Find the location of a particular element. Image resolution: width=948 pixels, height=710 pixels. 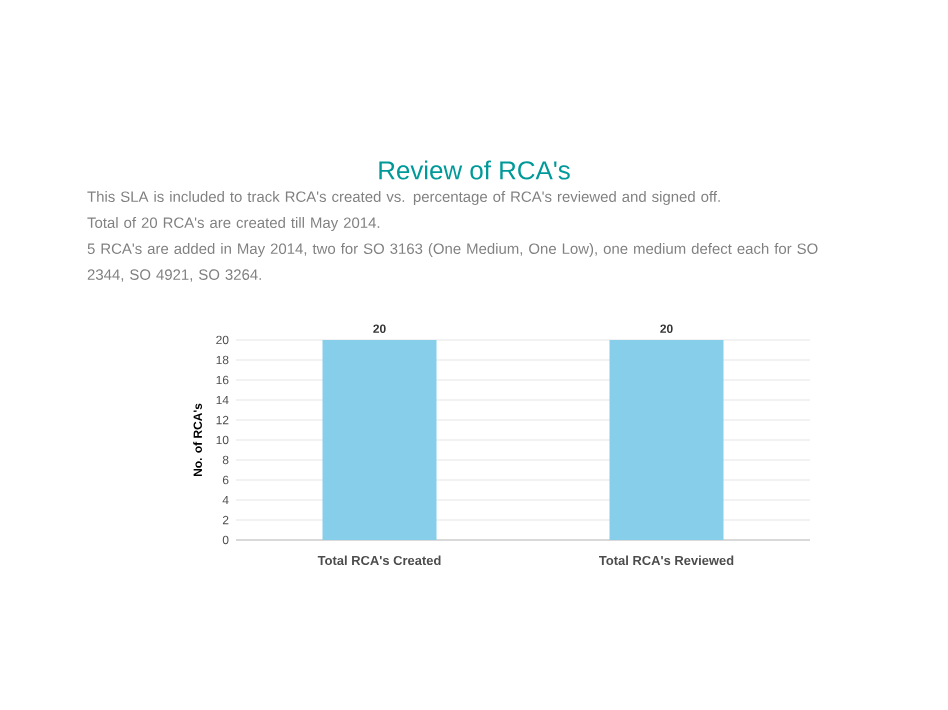

chart-title: Review of RCA's is located at coordinates (474, 170).